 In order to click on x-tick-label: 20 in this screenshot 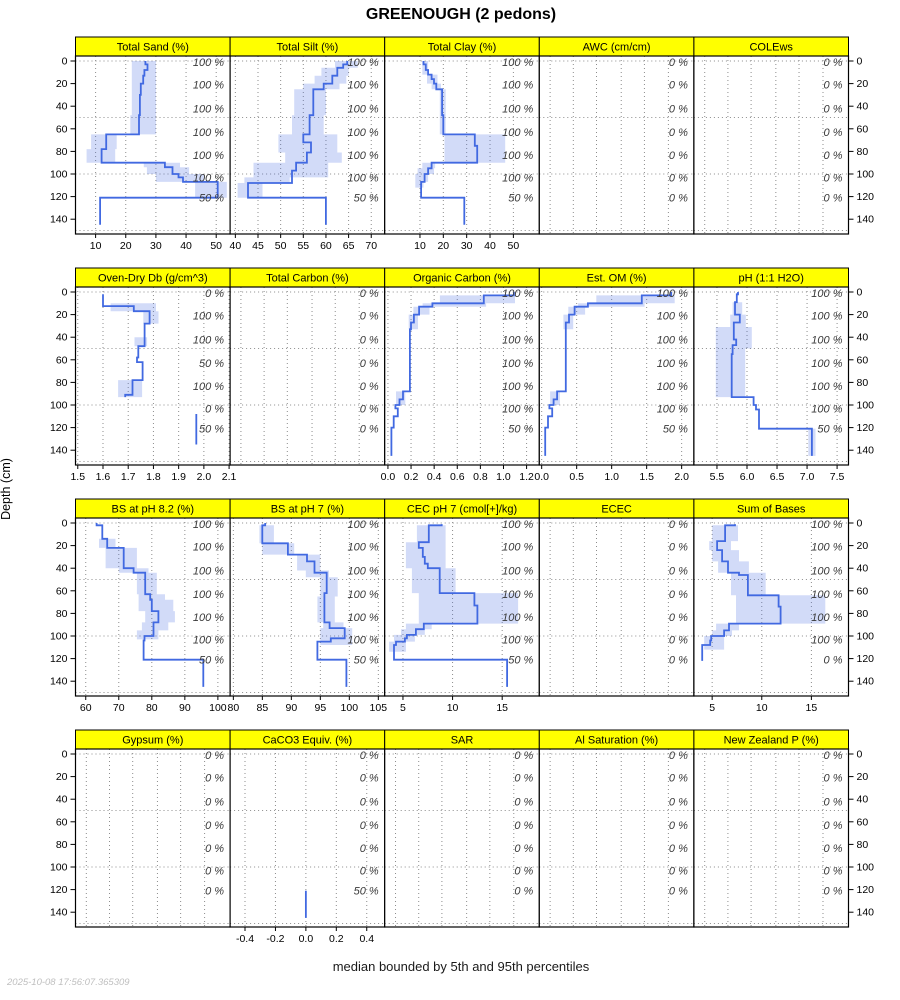, I will do `click(443, 246)`.